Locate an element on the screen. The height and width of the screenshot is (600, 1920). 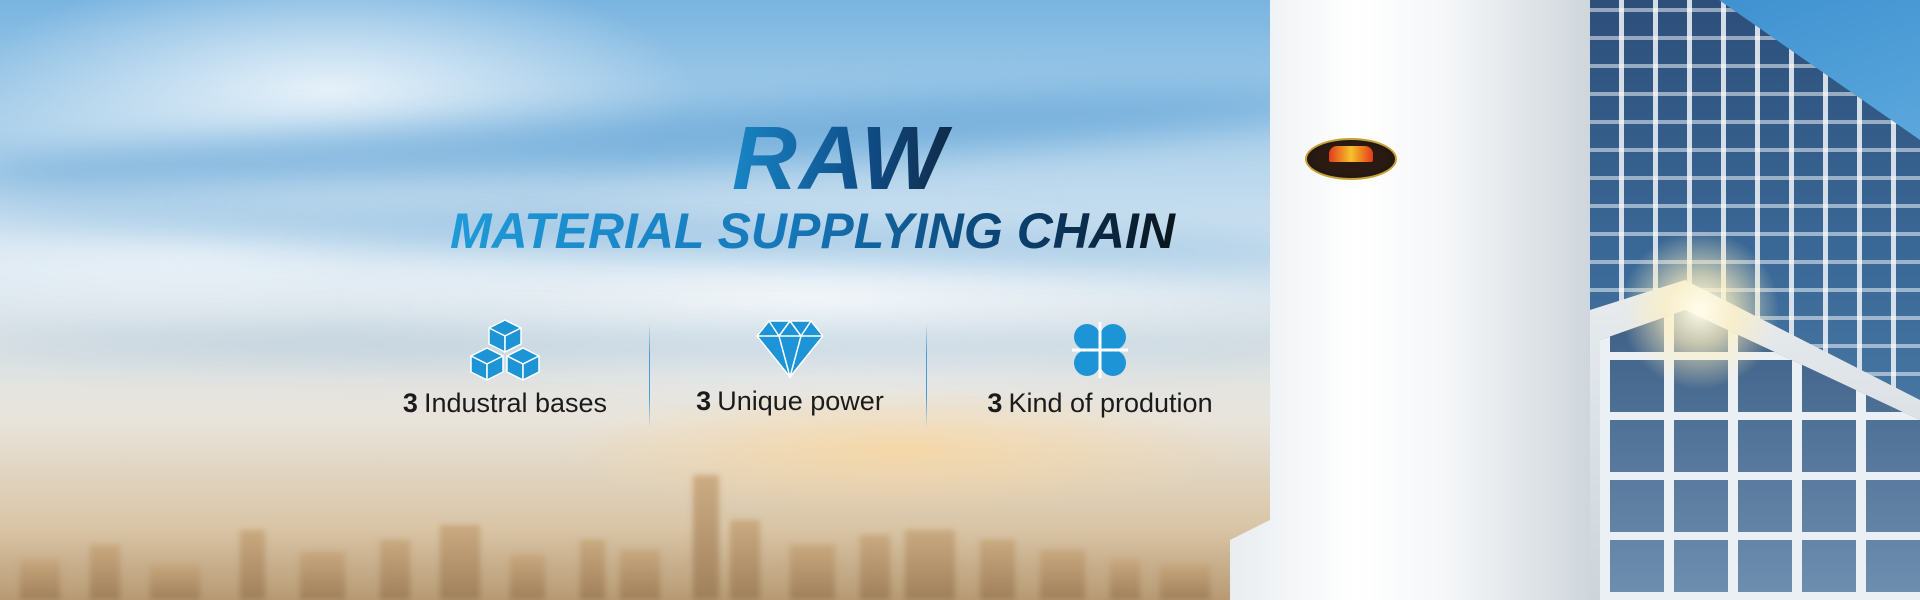
feature-label: Unique power is located at coordinates (800, 401).